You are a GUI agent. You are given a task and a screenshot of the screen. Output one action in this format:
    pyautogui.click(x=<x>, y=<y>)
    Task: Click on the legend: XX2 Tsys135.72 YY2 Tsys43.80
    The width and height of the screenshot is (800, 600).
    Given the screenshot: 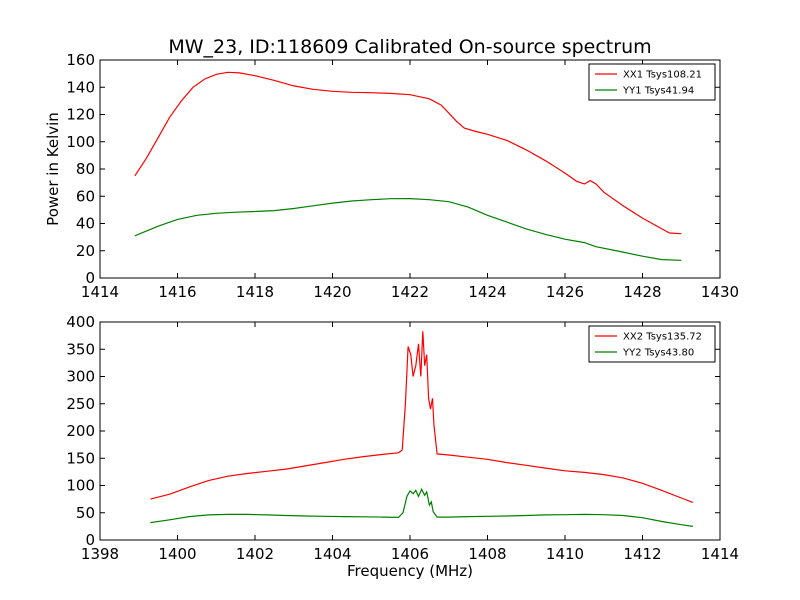 What is the action you would take?
    pyautogui.click(x=652, y=344)
    